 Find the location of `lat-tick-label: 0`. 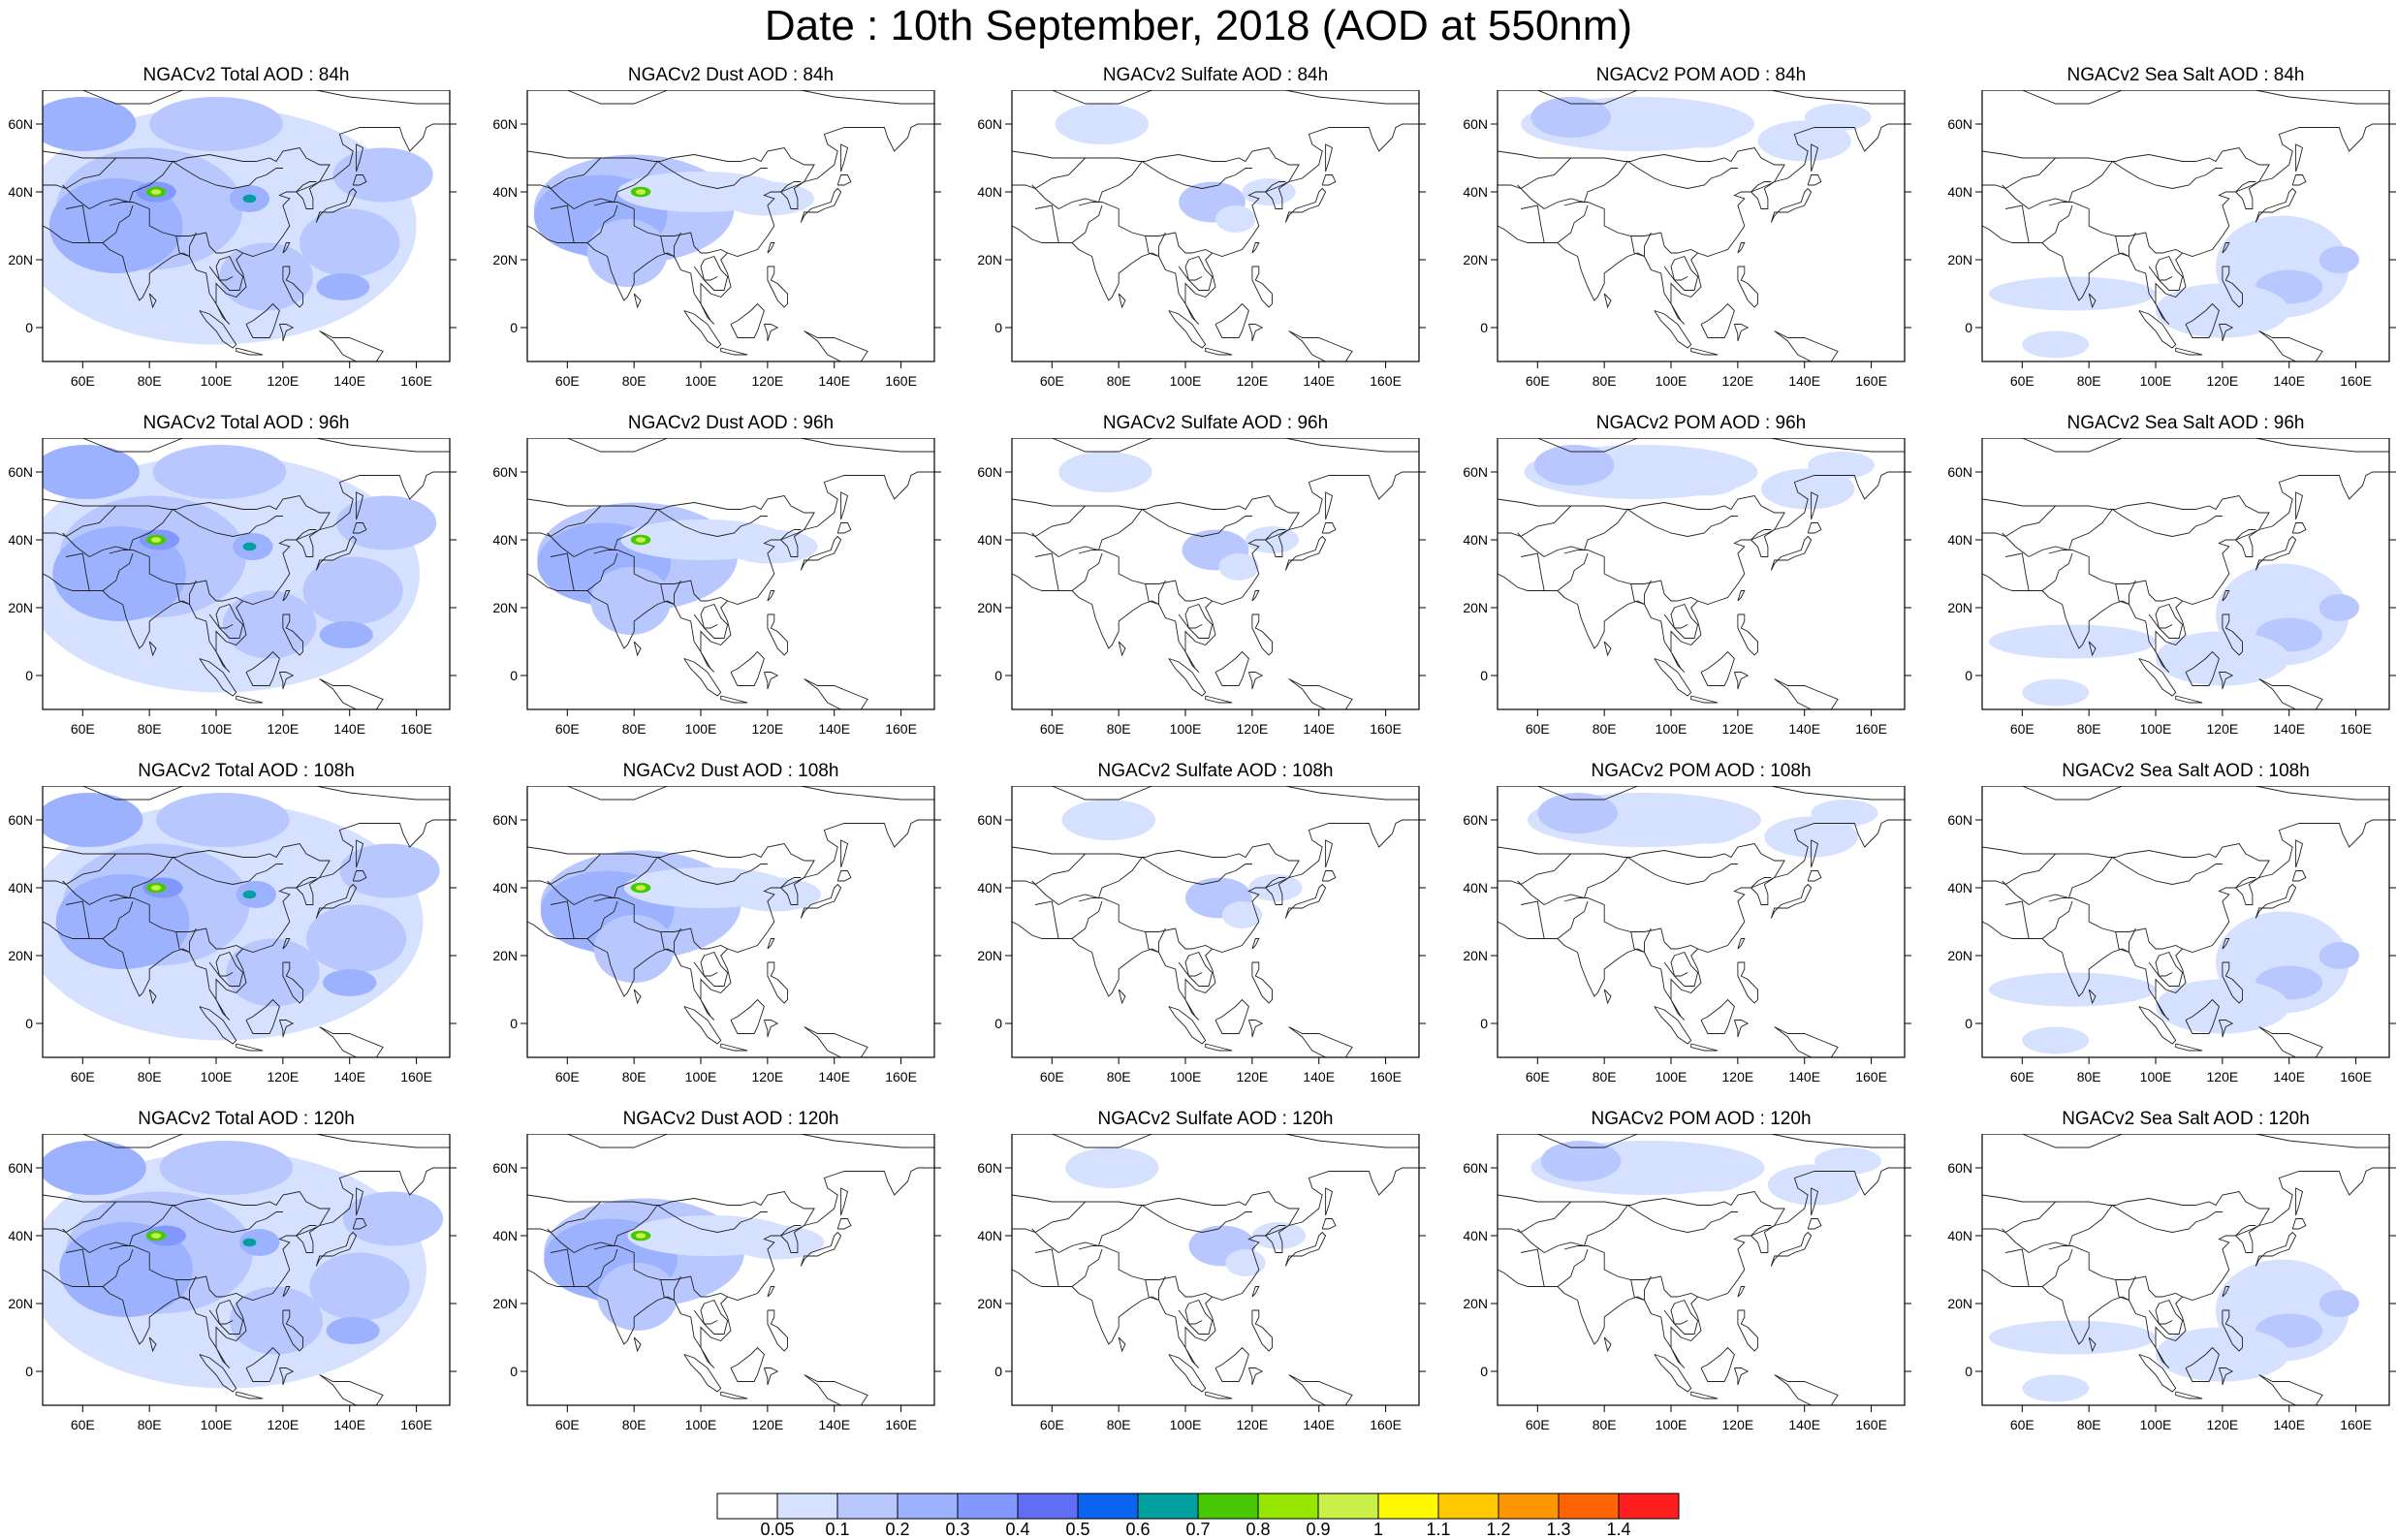

lat-tick-label: 0 is located at coordinates (1484, 675).